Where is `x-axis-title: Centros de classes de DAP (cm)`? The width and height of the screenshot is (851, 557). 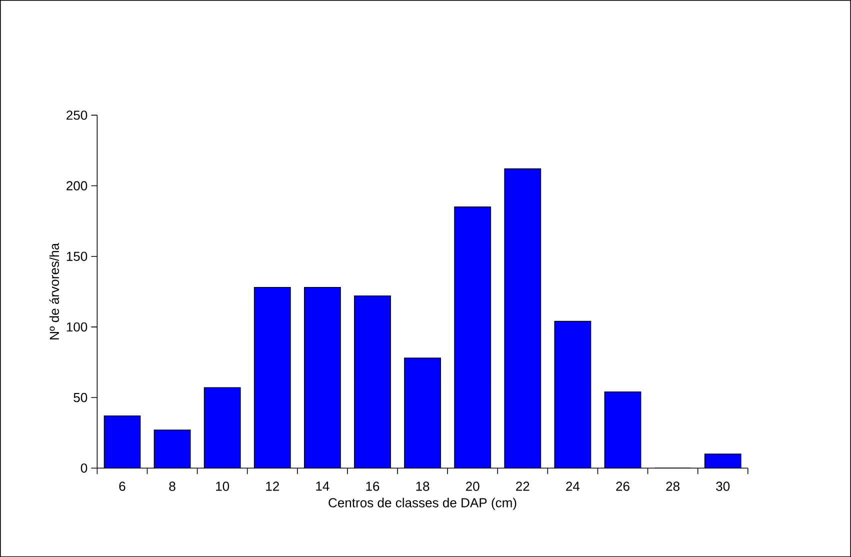 x-axis-title: Centros de classes de DAP (cm) is located at coordinates (422, 504).